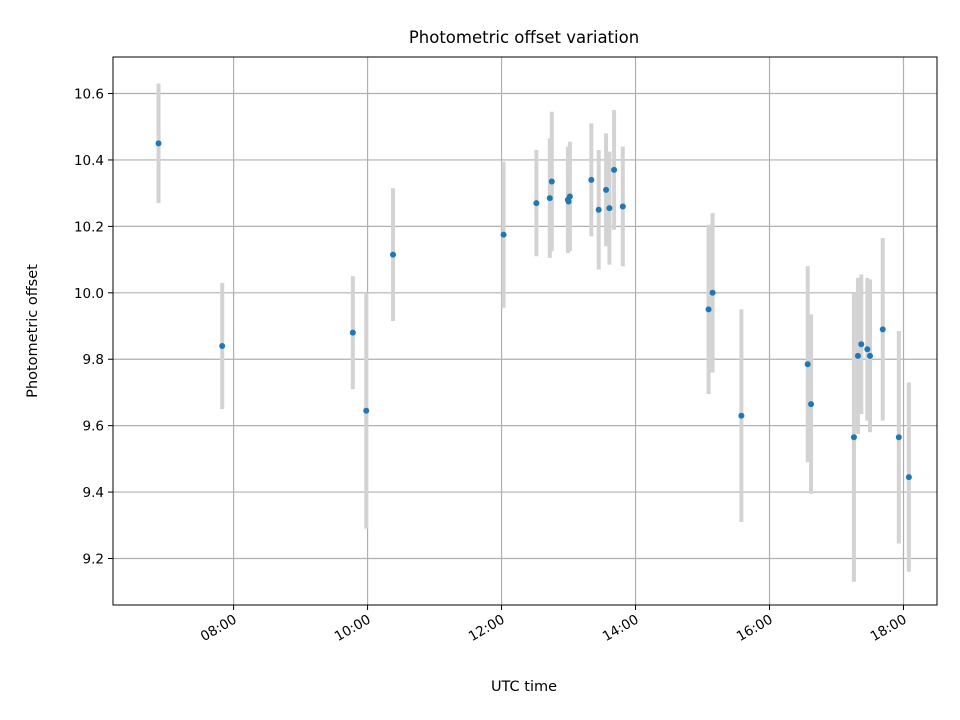 This screenshot has width=960, height=720. I want to click on y-tick-label: 10.4, so click(89, 161).